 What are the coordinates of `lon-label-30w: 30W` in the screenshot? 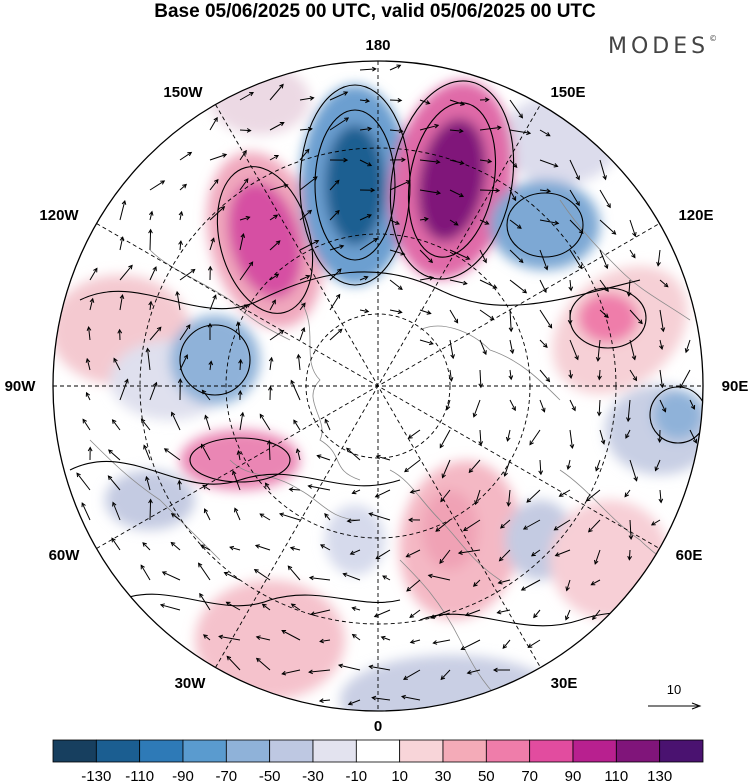 It's located at (191, 683).